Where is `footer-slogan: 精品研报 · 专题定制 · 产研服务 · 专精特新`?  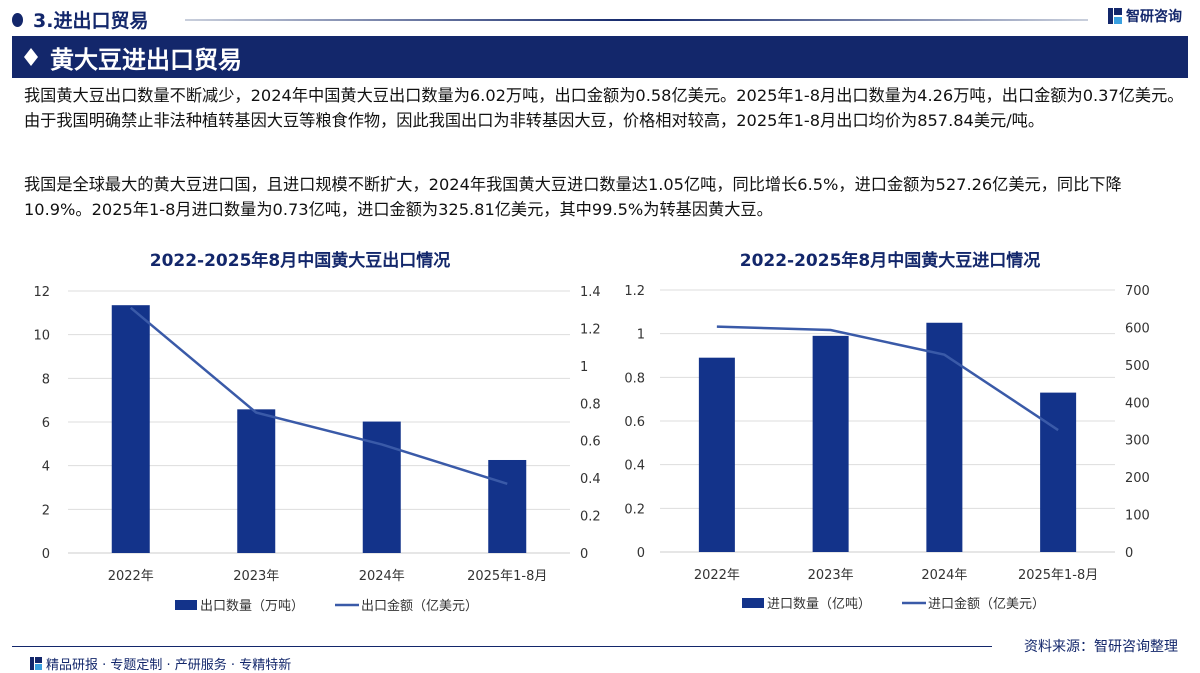
footer-slogan: 精品研报 · 专题定制 · 产研服务 · 专精特新 is located at coordinates (160, 663).